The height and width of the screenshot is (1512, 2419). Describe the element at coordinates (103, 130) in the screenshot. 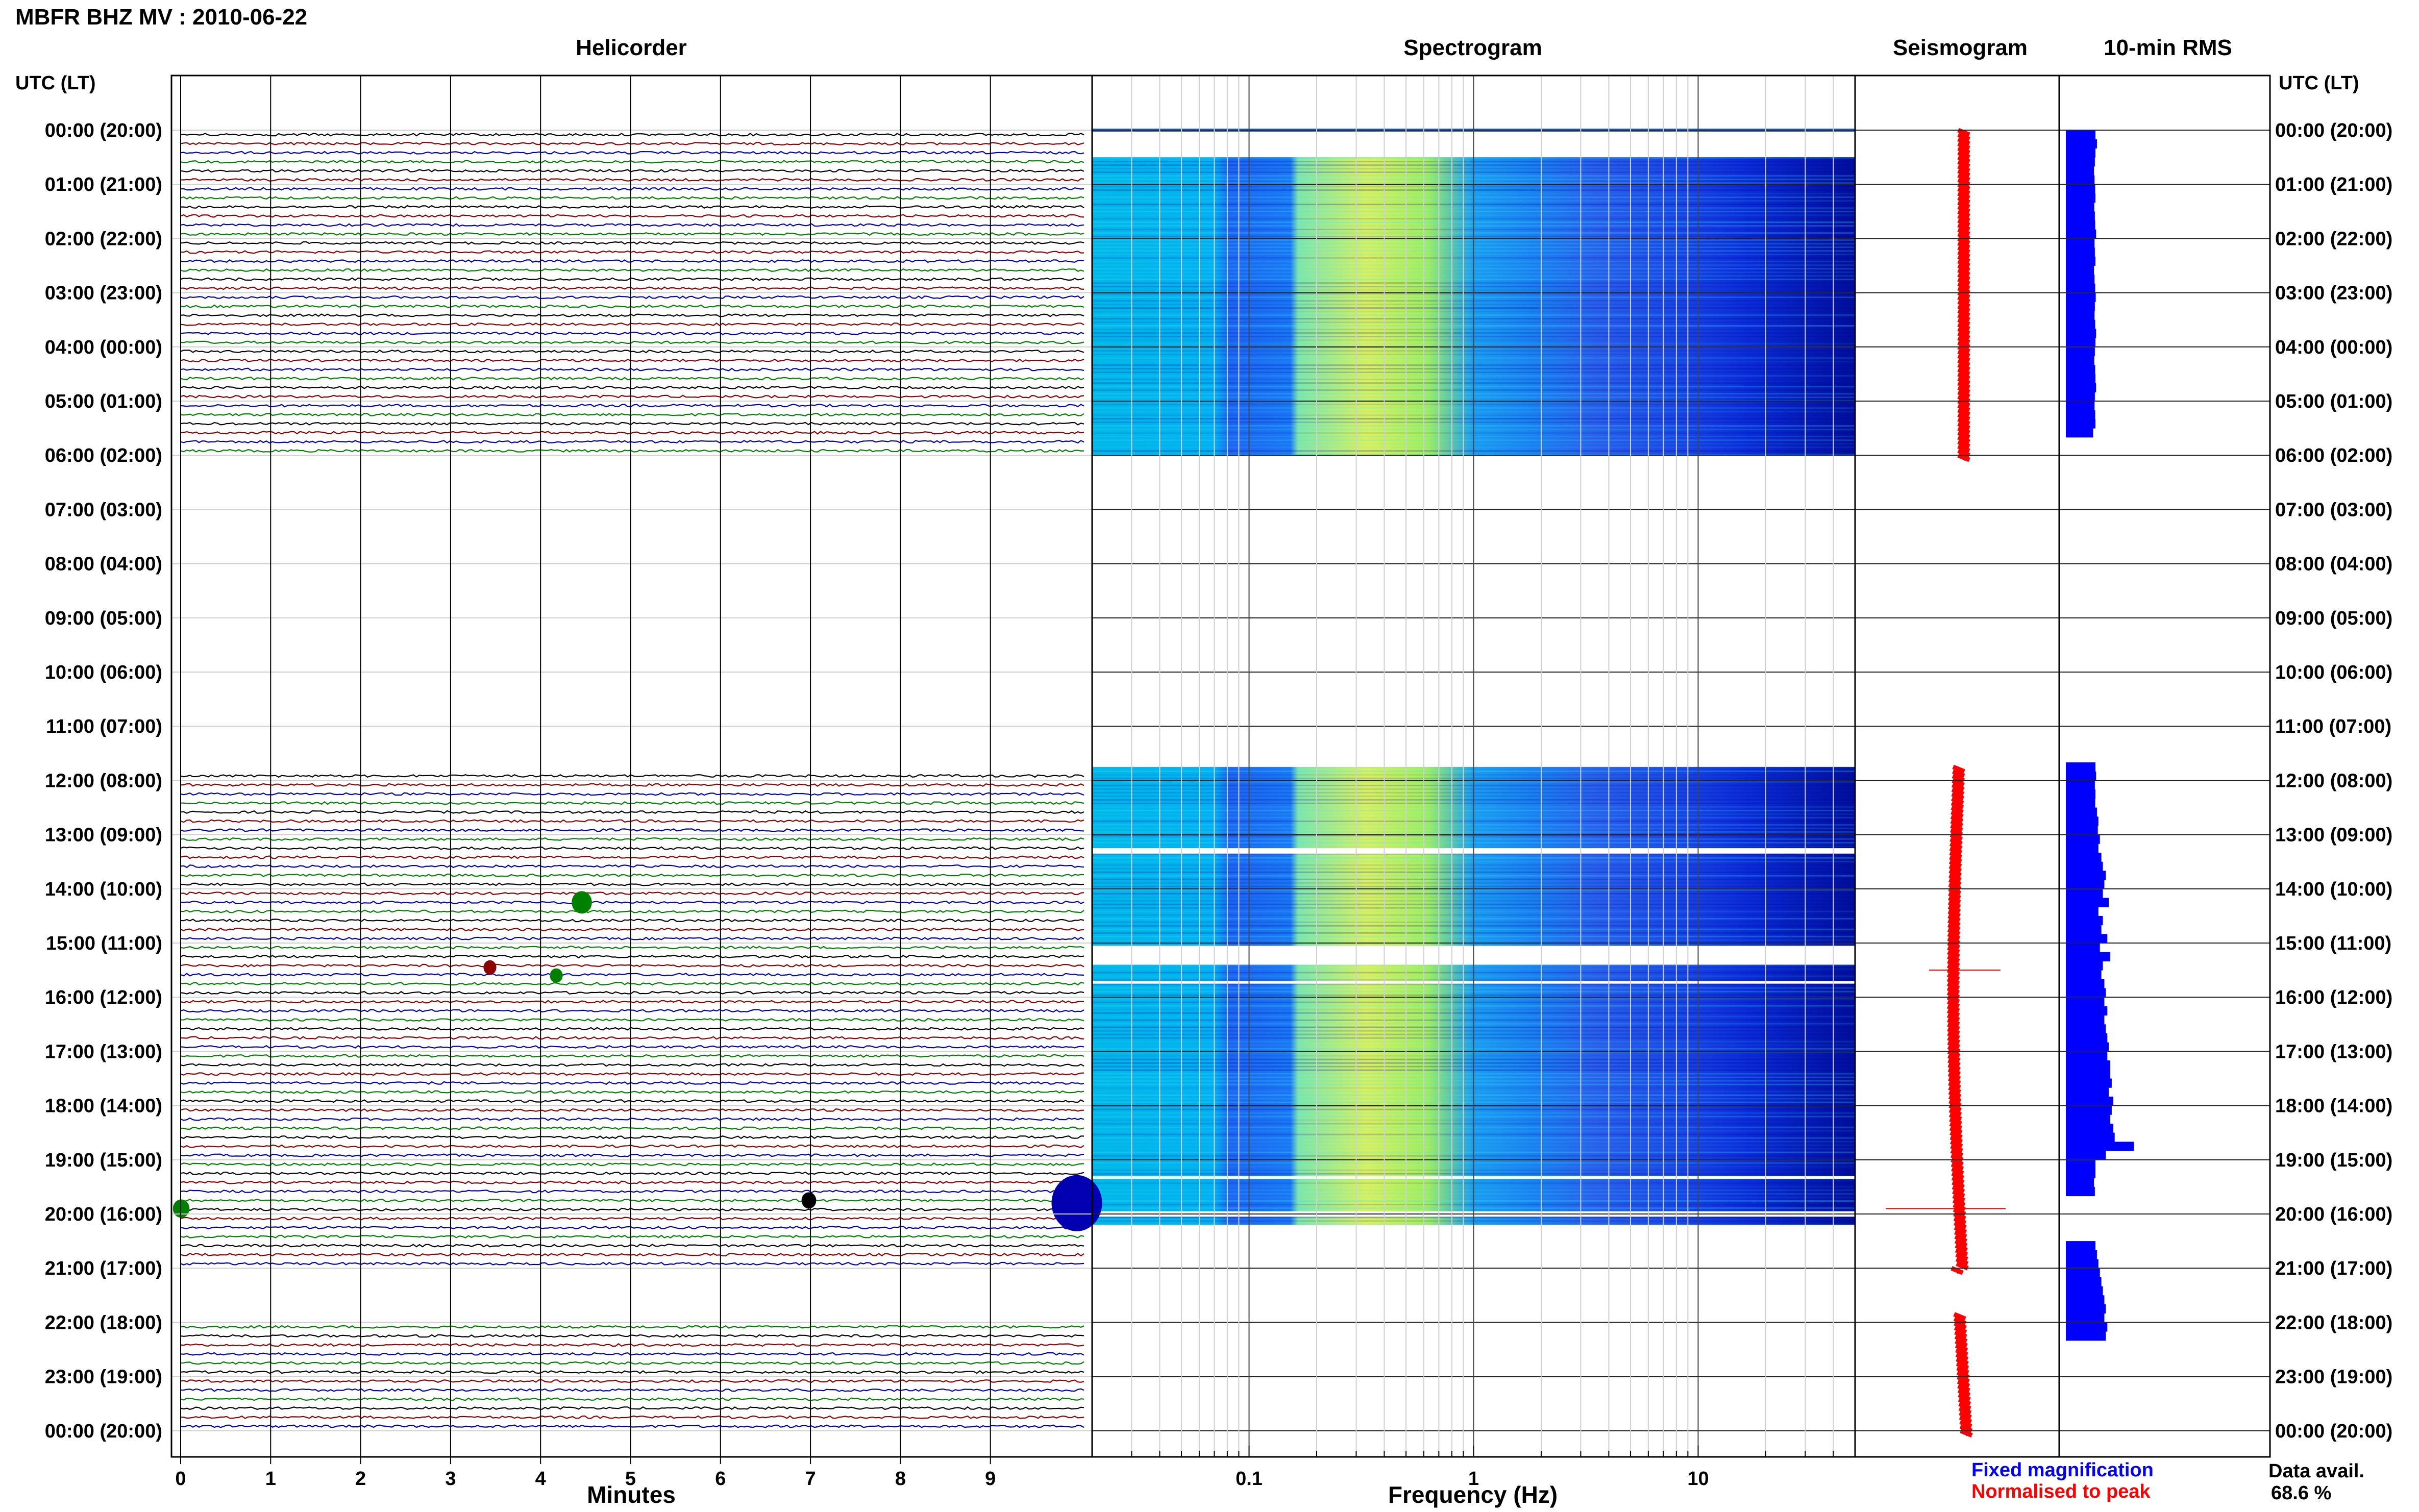

I see `hour-label-left: 00:00 (20:00)` at that location.